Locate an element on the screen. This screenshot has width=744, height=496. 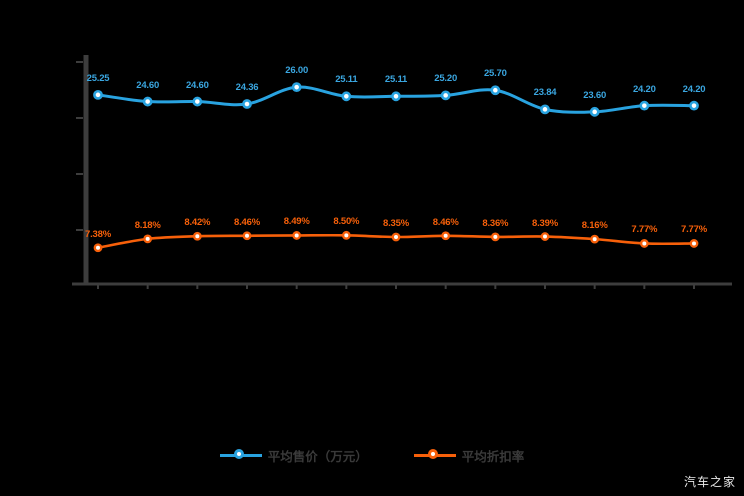
chart-legend: 平均售价（万元） 平均折扣率 is located at coordinates (372, 455).